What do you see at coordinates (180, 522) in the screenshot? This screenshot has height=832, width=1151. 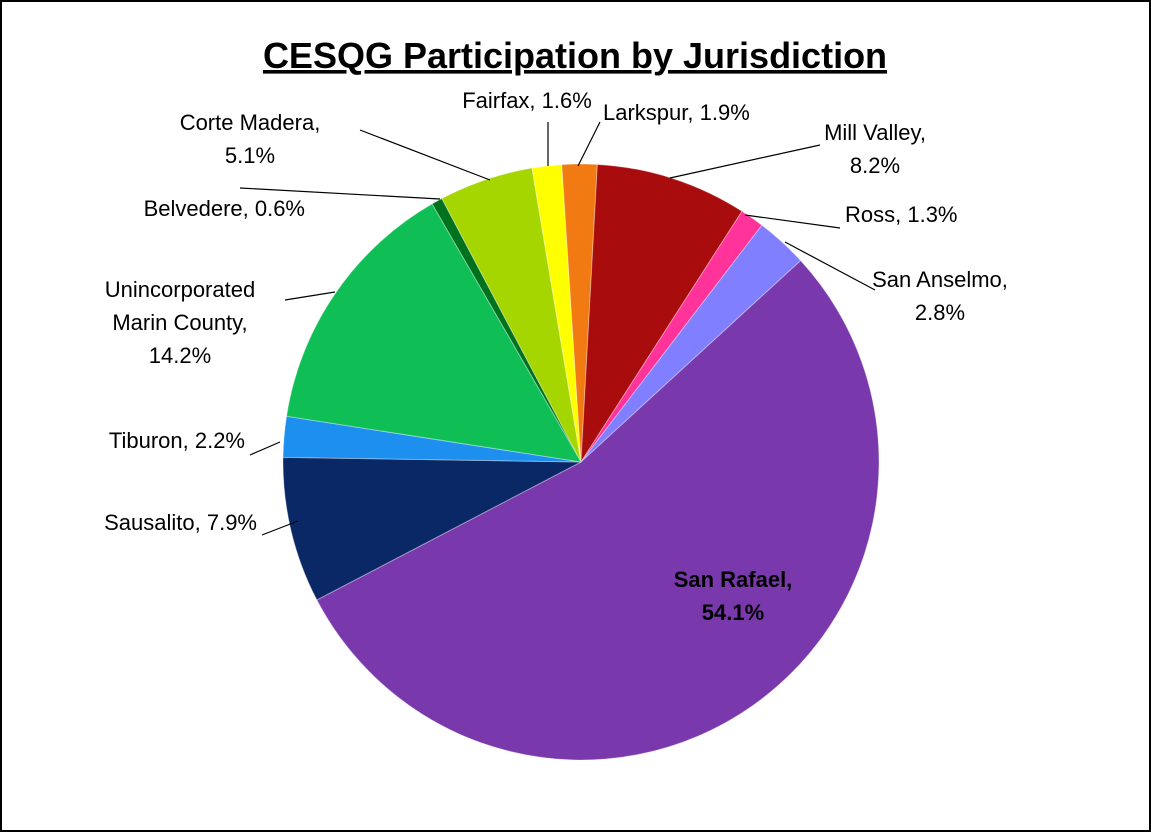 I see `data-label: Sausalito, 7.9%` at bounding box center [180, 522].